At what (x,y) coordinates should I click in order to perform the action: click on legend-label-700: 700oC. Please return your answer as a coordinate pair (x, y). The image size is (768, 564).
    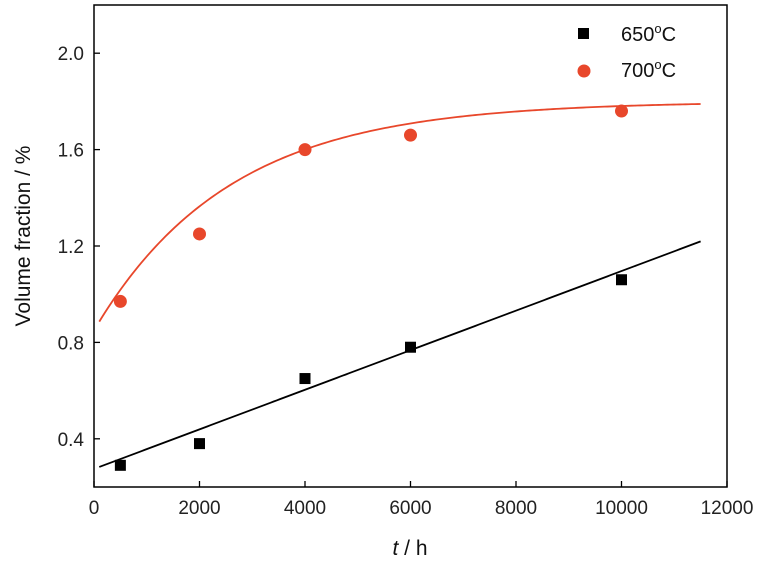
    Looking at the image, I should click on (648, 69).